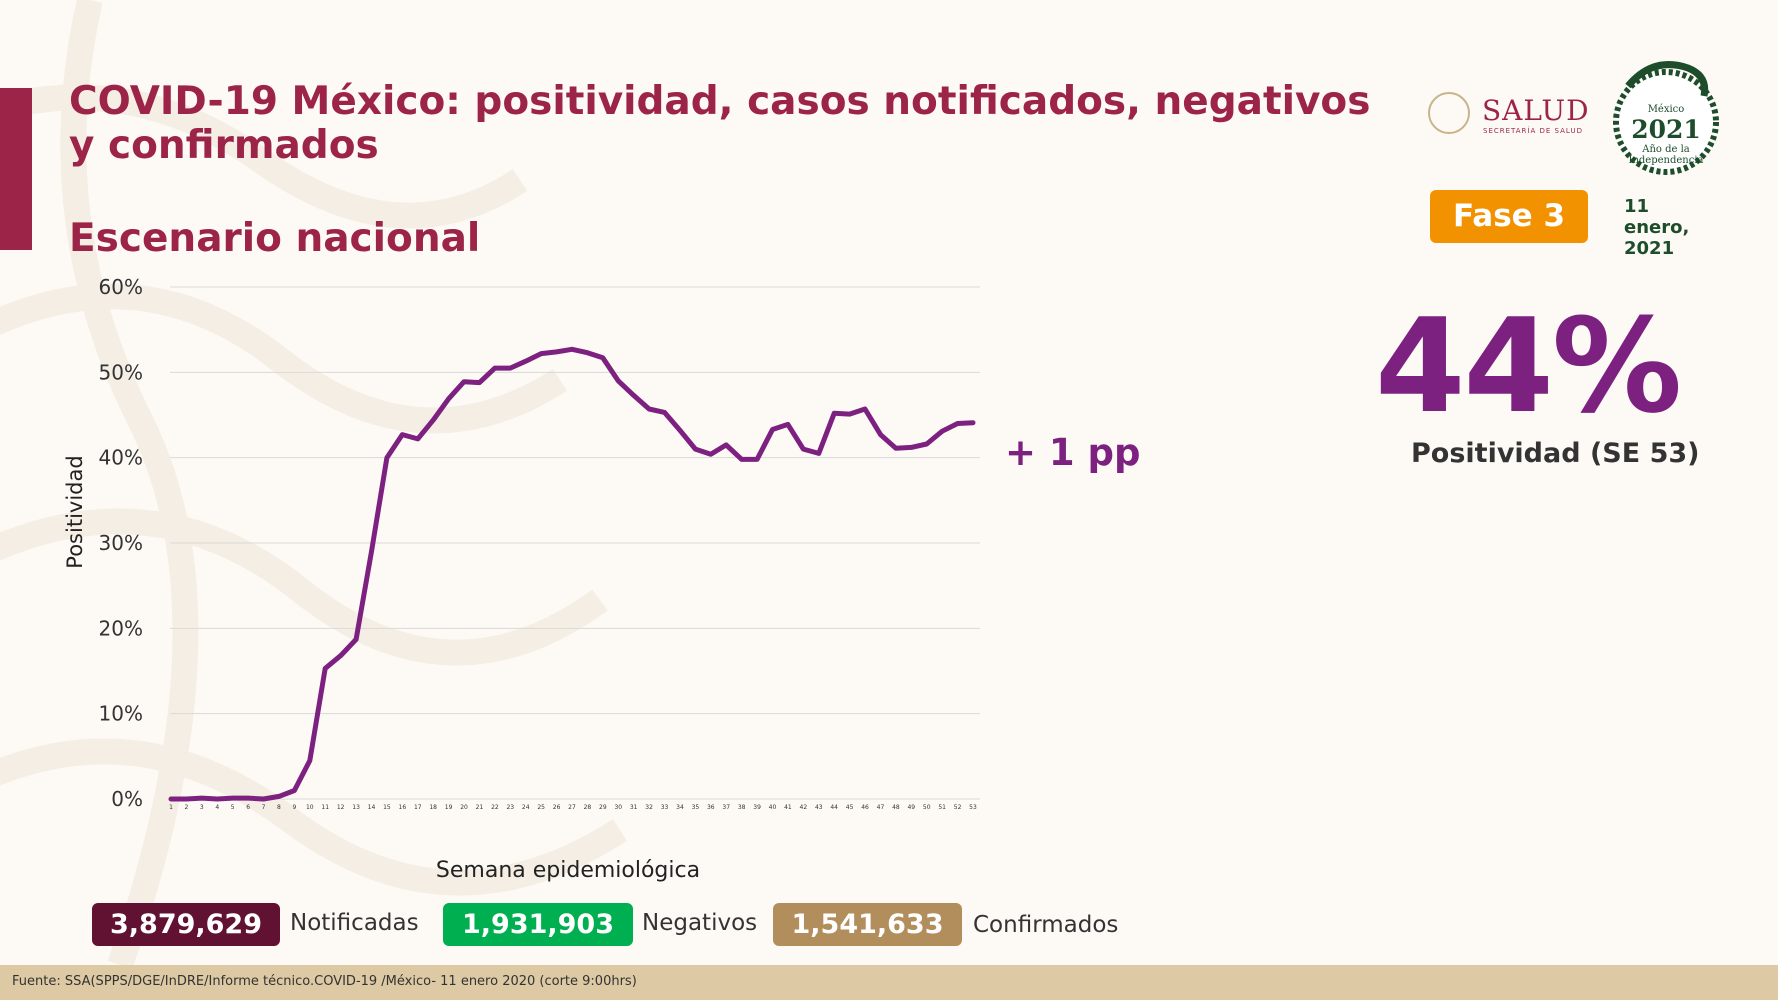  Describe the element at coordinates (403, 807) in the screenshot. I see `x-tick-label: 16` at that location.